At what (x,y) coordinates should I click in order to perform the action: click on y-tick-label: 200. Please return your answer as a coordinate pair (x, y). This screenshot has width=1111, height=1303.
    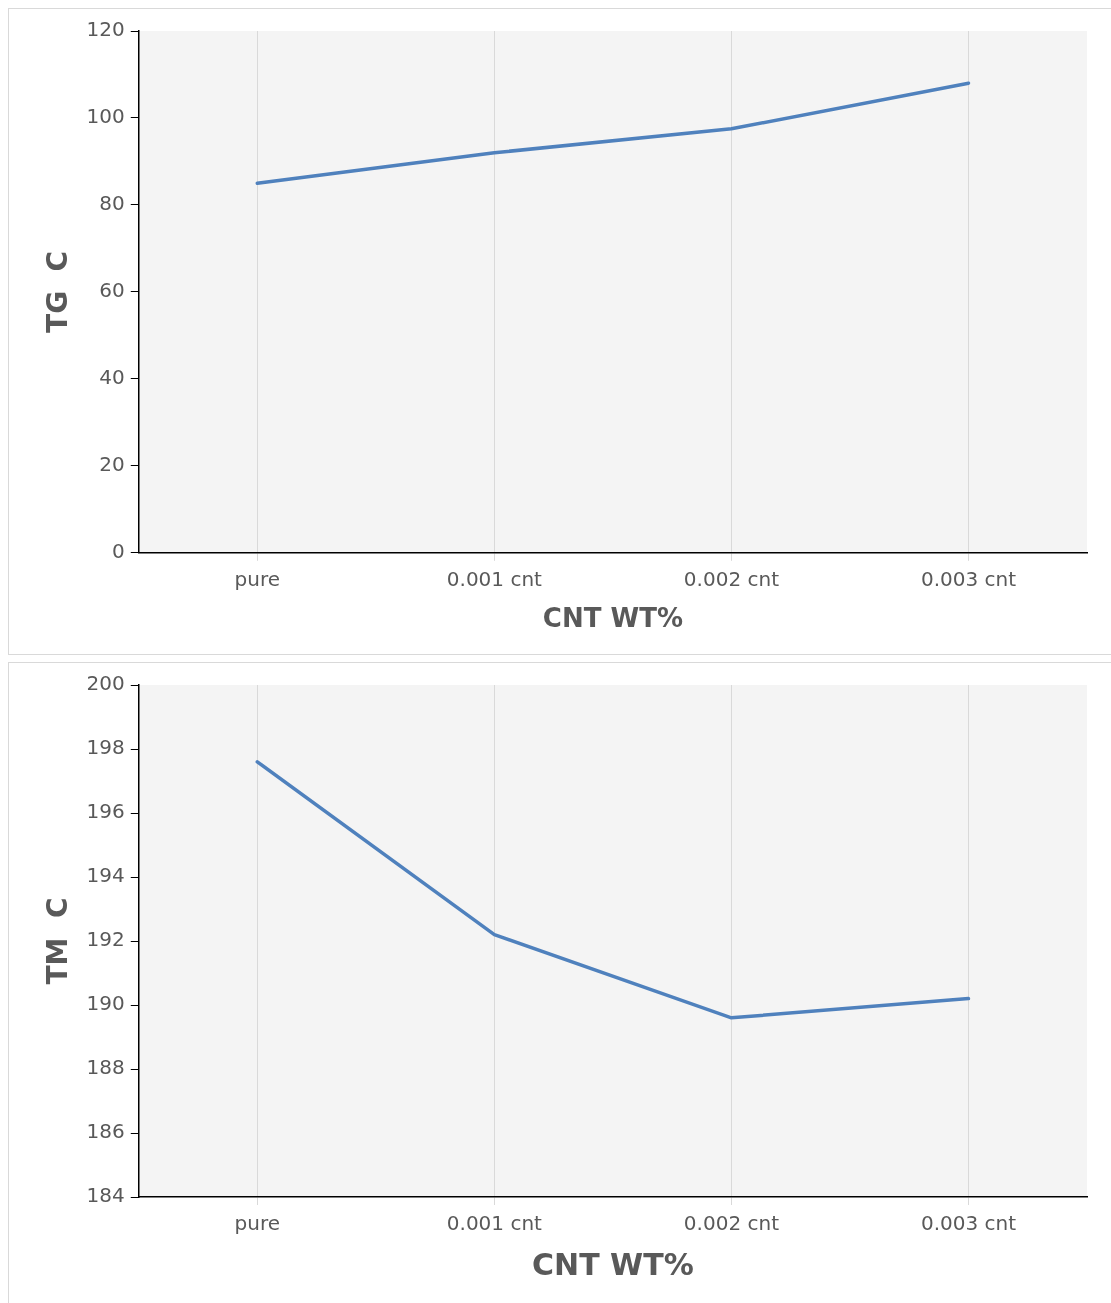
    Looking at the image, I should click on (105, 683).